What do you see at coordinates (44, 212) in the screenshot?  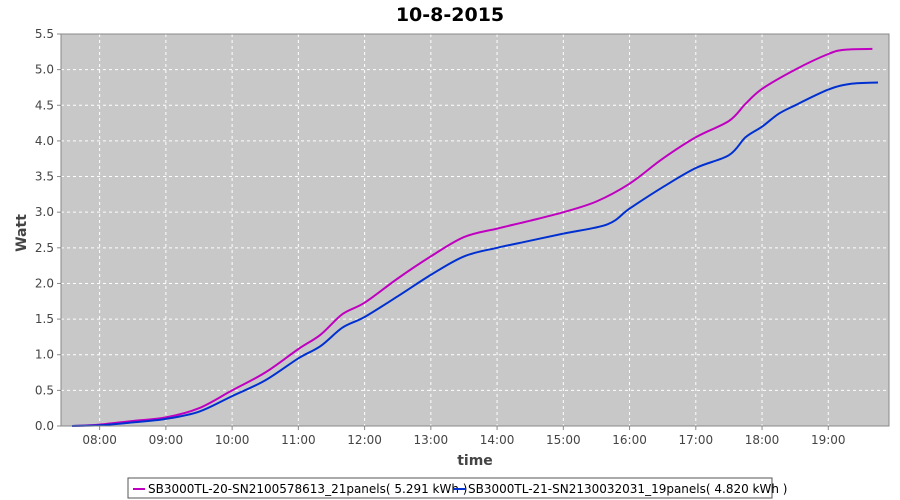 I see `y-tick-label: 3.0` at bounding box center [44, 212].